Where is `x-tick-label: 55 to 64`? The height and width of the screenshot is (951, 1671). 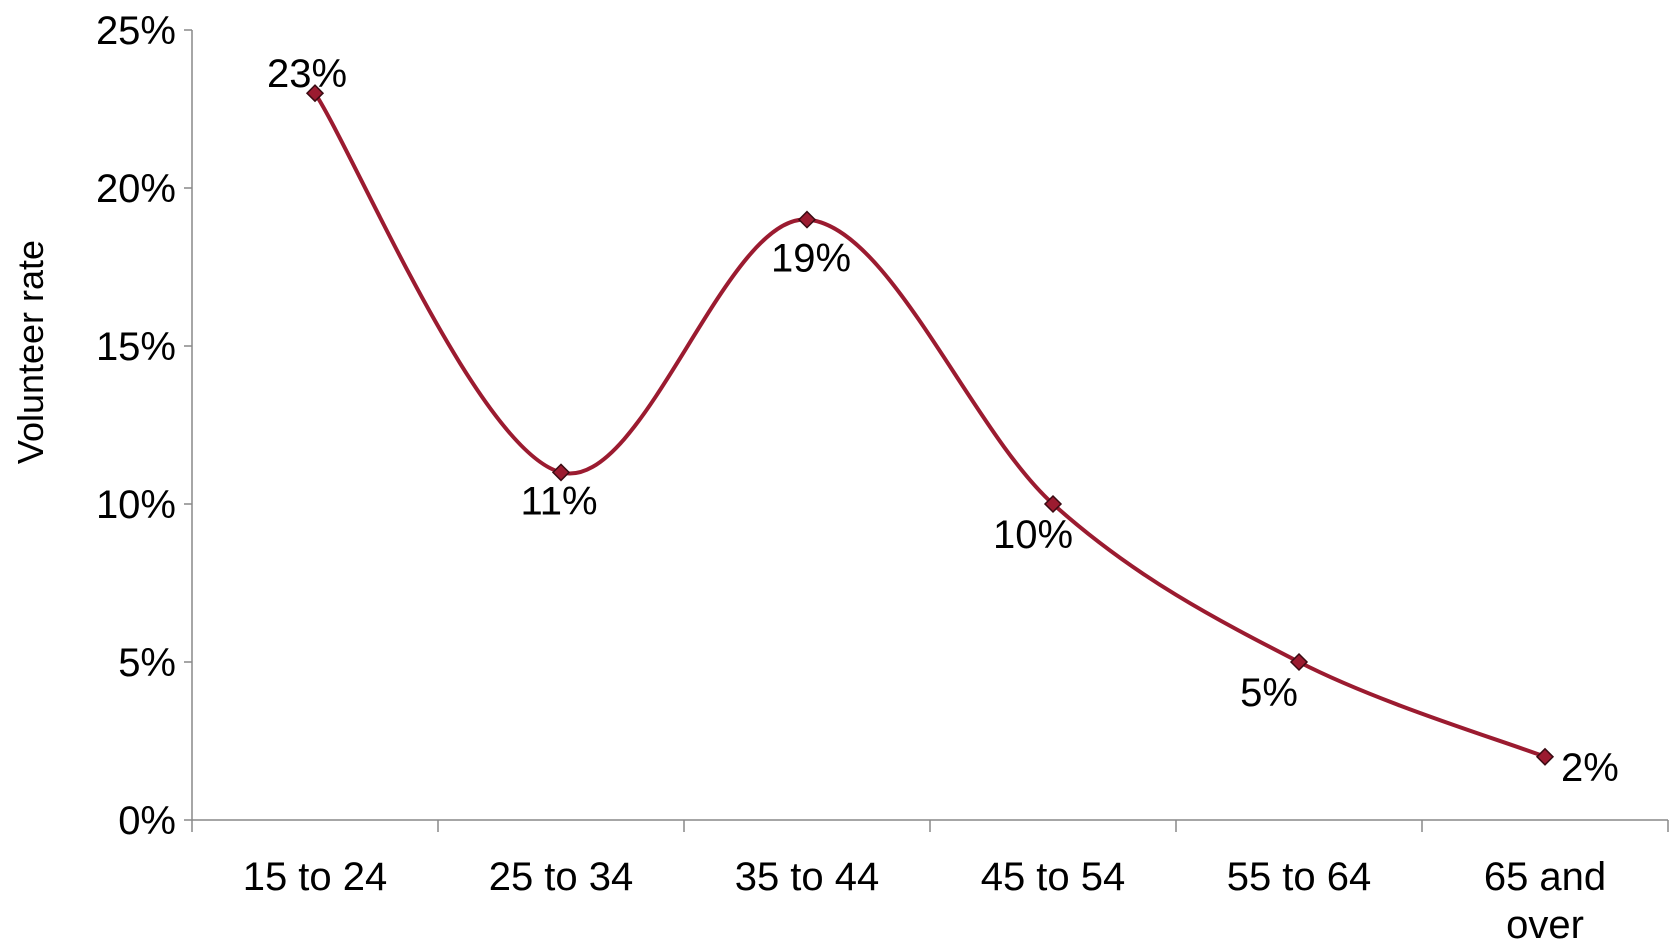
x-tick-label: 55 to 64 is located at coordinates (1299, 877).